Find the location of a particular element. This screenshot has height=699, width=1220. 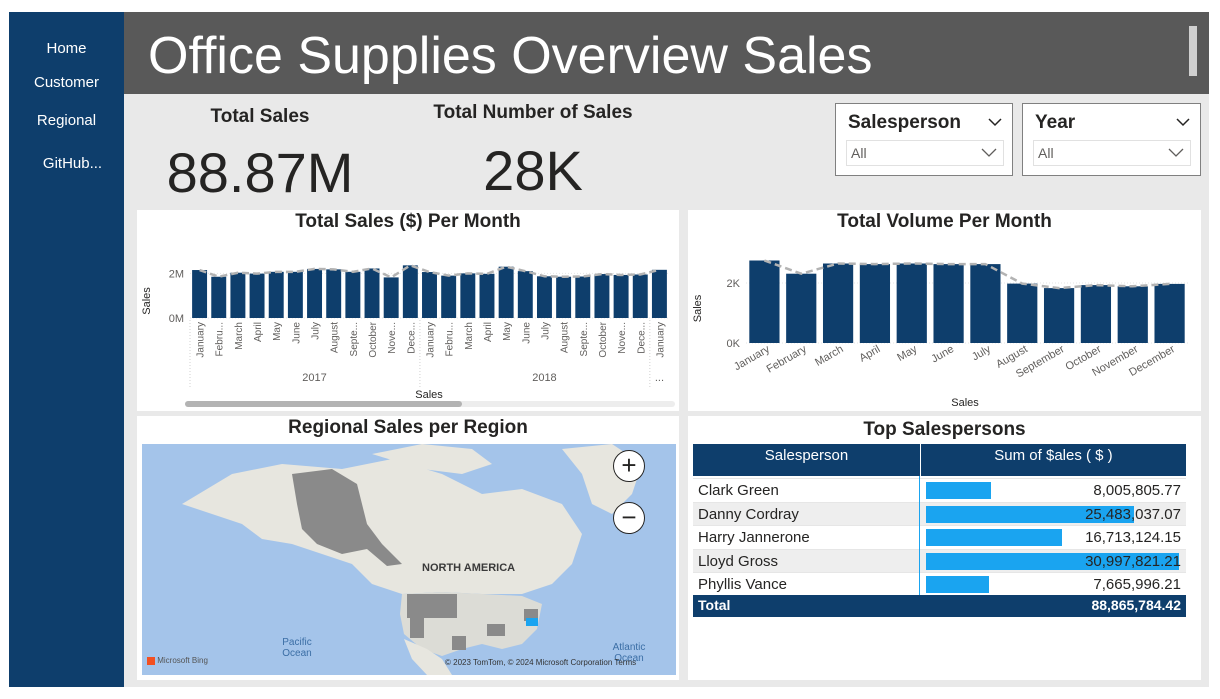

table-header: Salesperson Sum of $ales ( $ ) is located at coordinates (939, 460).